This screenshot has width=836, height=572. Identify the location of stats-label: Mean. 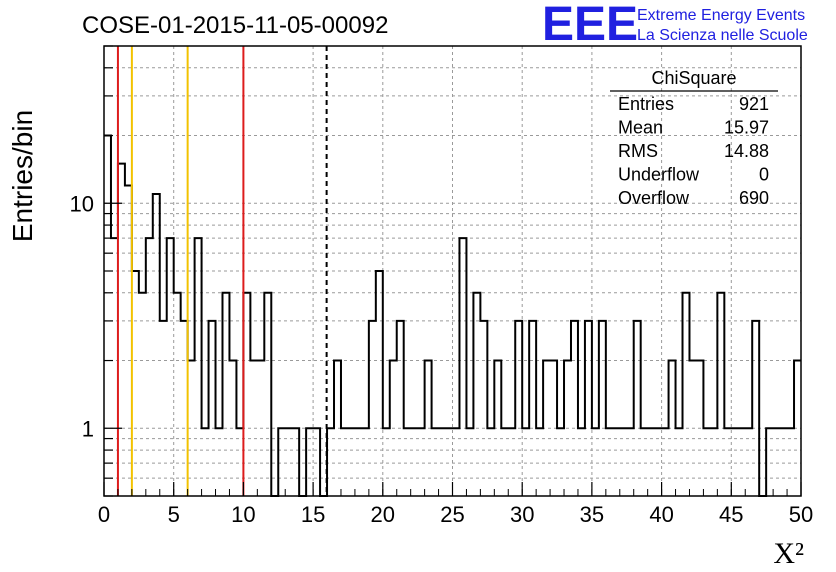
(640, 128).